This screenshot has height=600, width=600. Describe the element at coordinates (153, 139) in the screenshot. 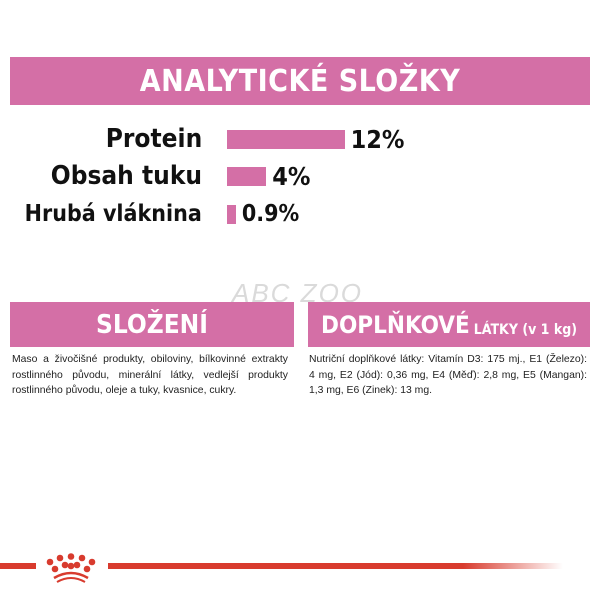

I see `analytical-label: Protein` at that location.